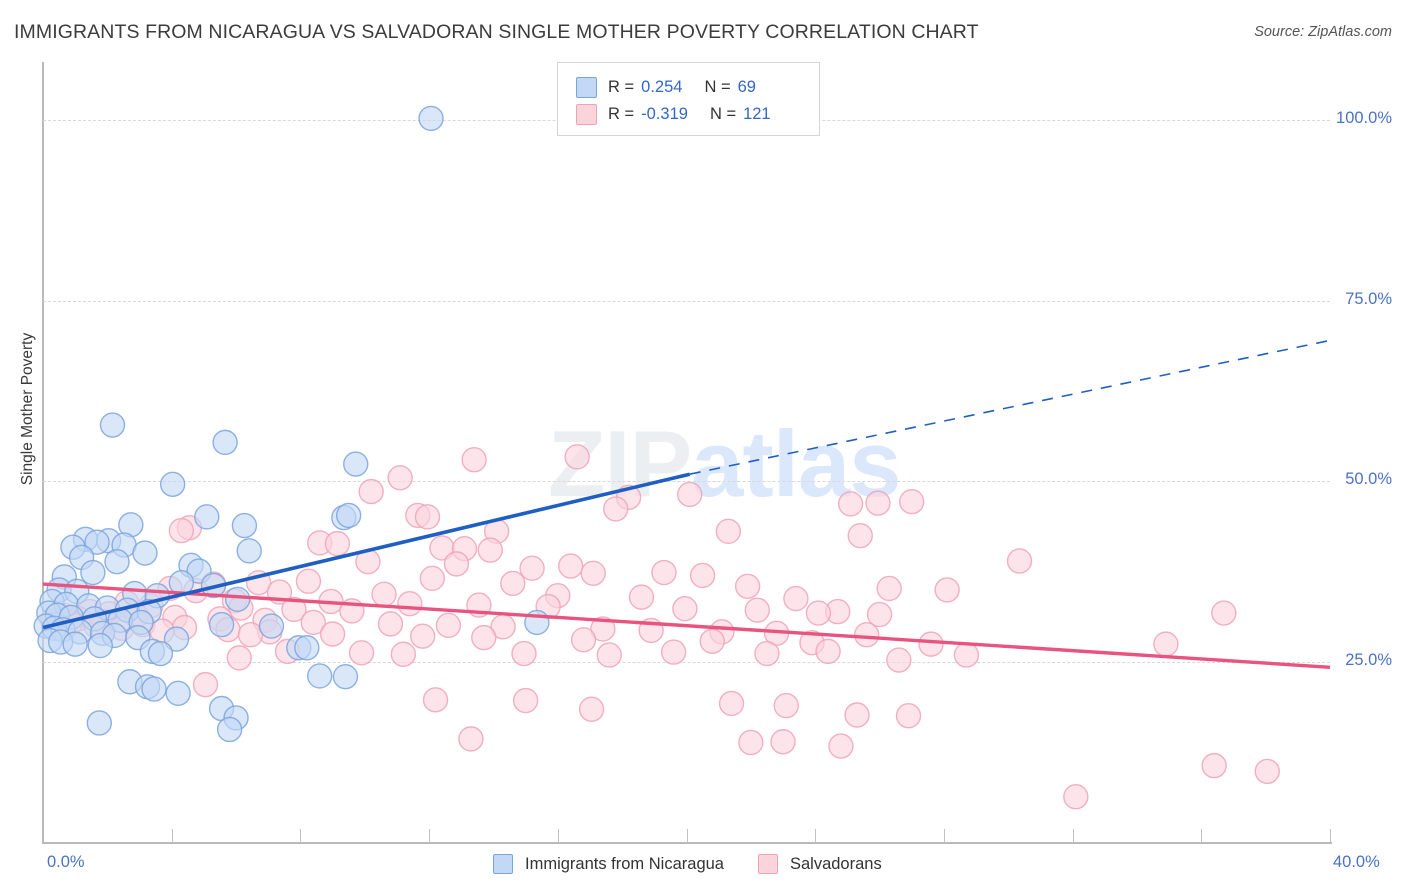 This screenshot has height=892, width=1406. I want to click on series-legend: Immigrants from Nicaragua Salvadorans, so click(704, 864).